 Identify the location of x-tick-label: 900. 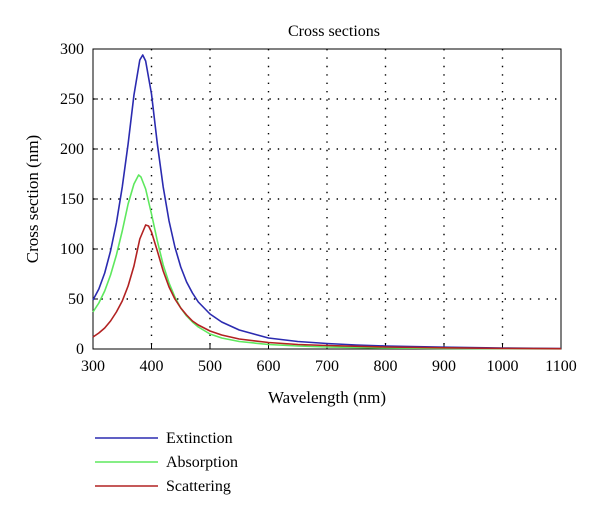
(444, 366).